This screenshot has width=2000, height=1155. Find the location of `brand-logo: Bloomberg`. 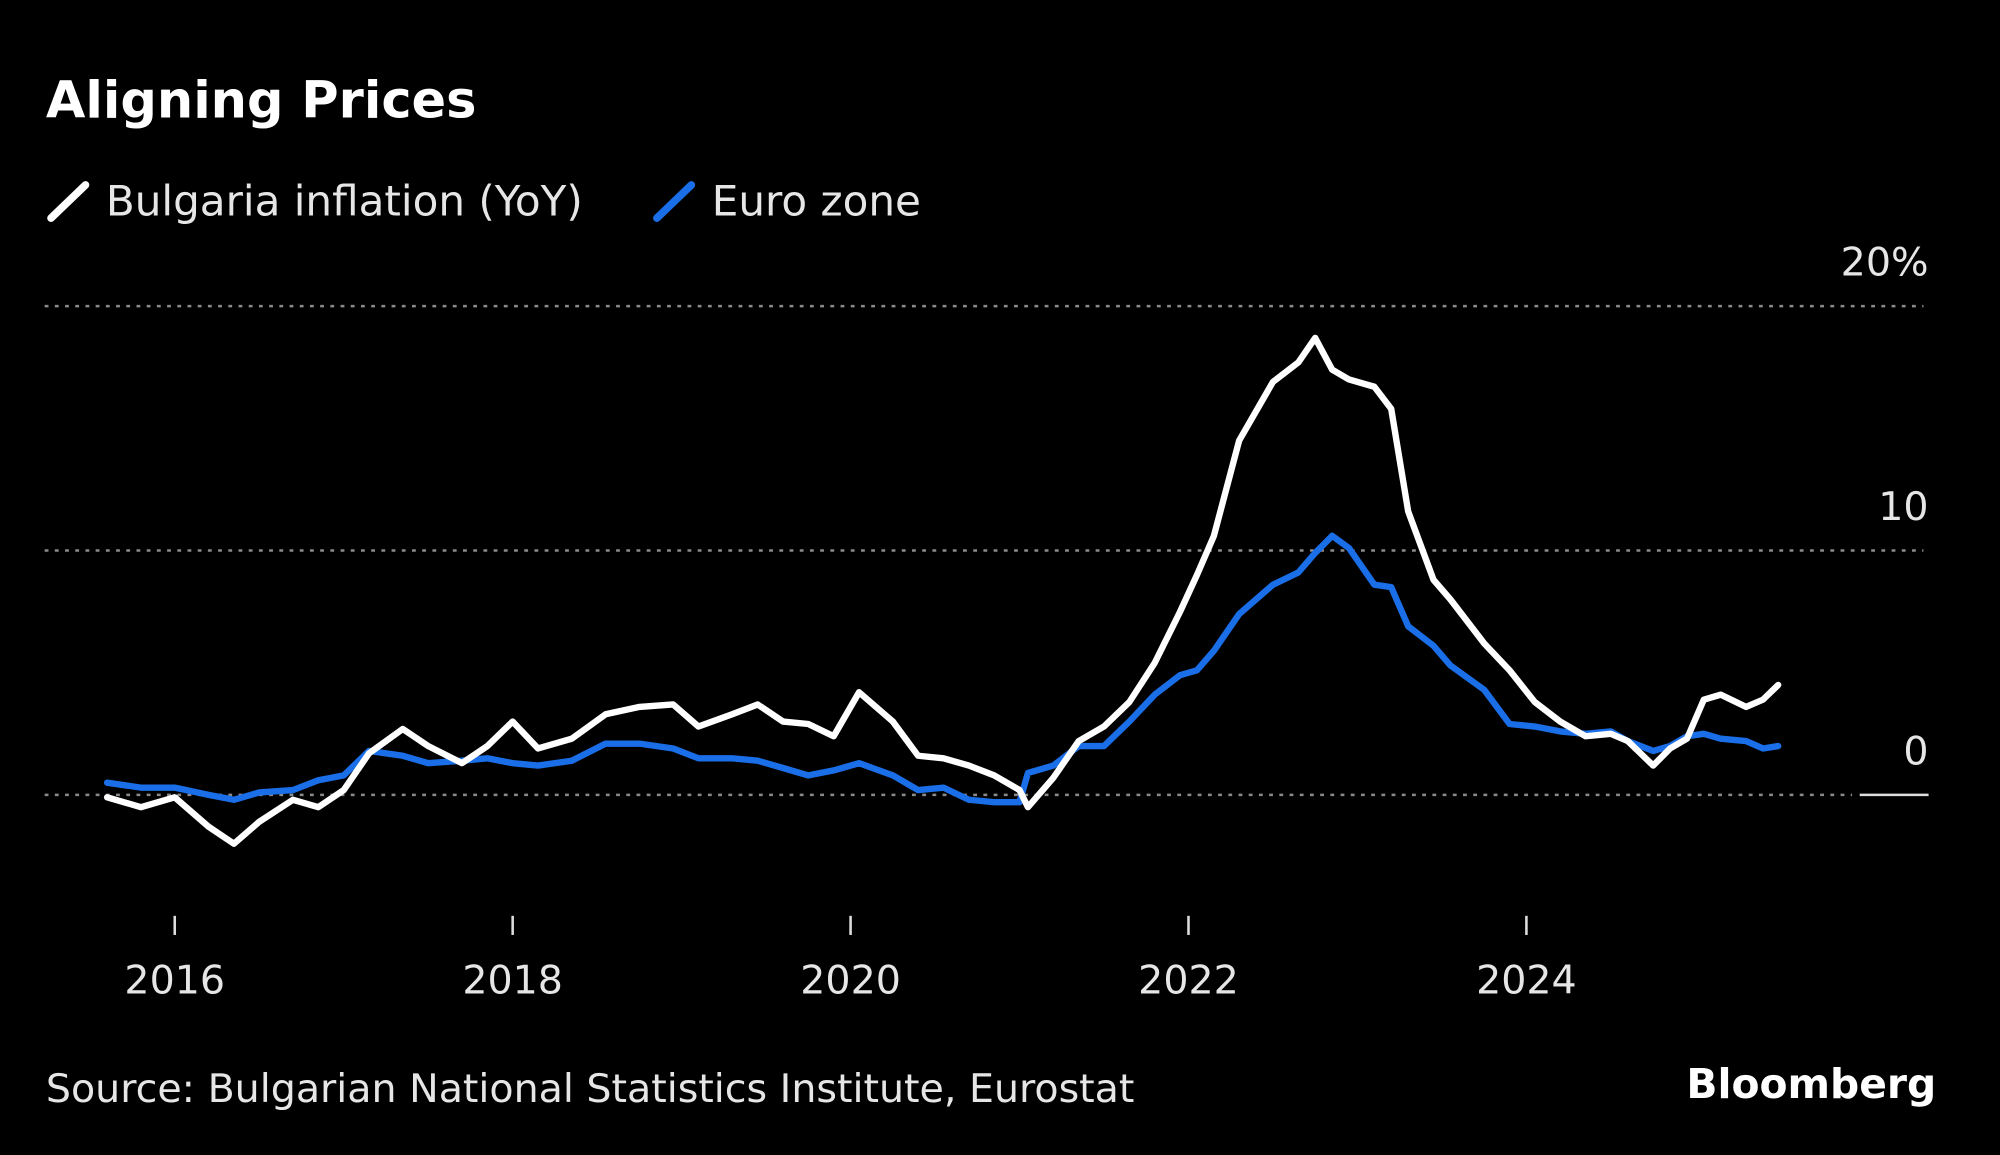

brand-logo: Bloomberg is located at coordinates (1811, 1084).